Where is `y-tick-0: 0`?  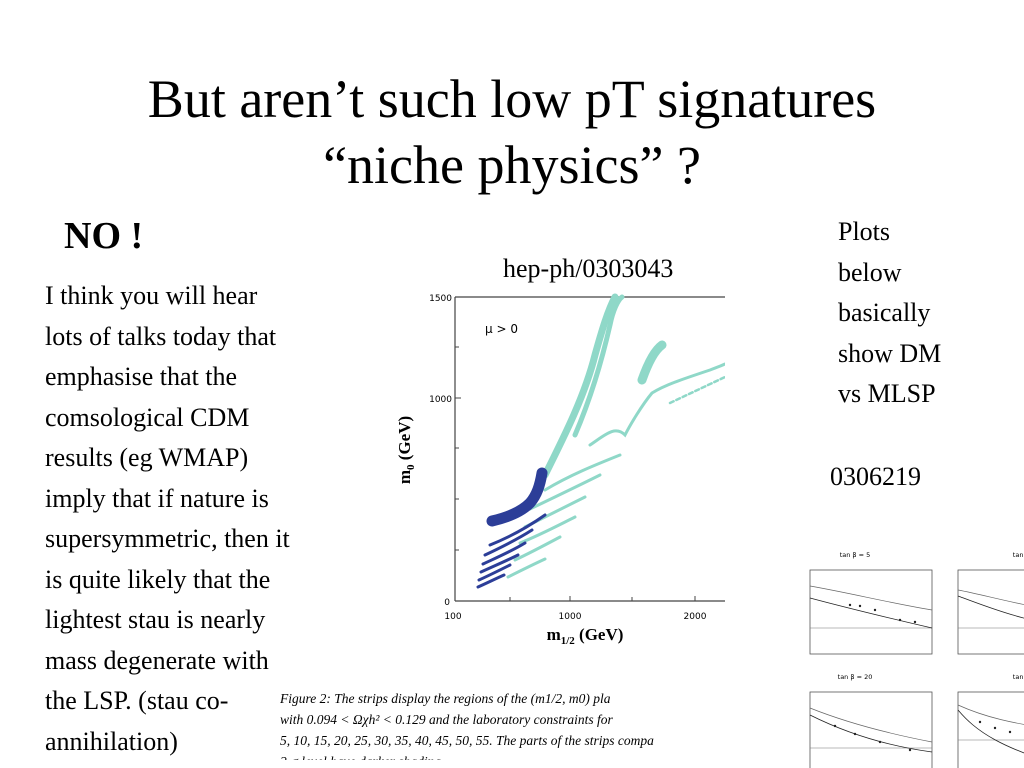
y-tick-0: 0 is located at coordinates (447, 603).